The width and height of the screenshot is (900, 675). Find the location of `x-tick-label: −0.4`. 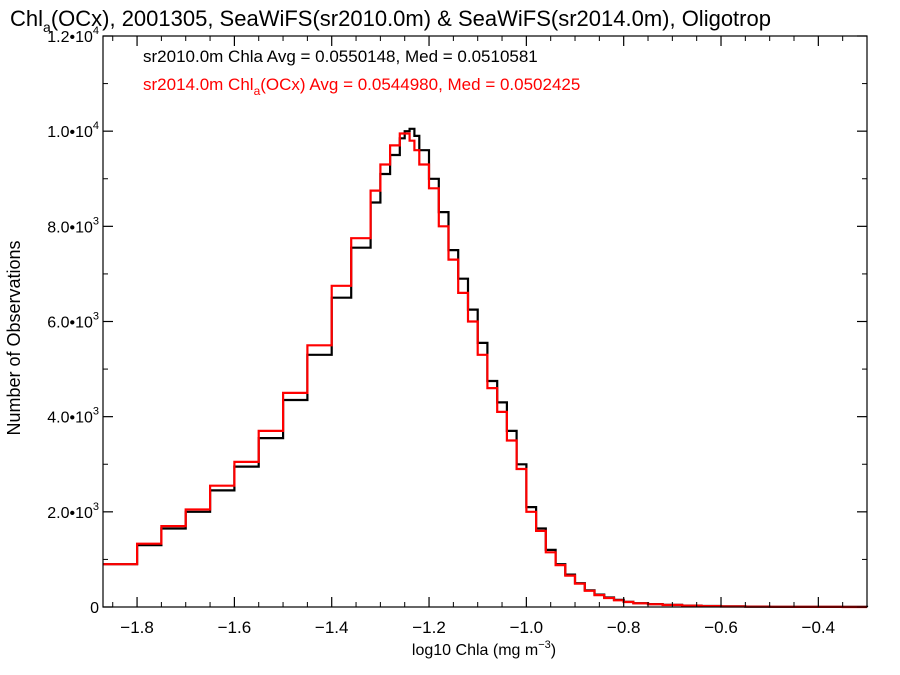

x-tick-label: −0.4 is located at coordinates (819, 627).